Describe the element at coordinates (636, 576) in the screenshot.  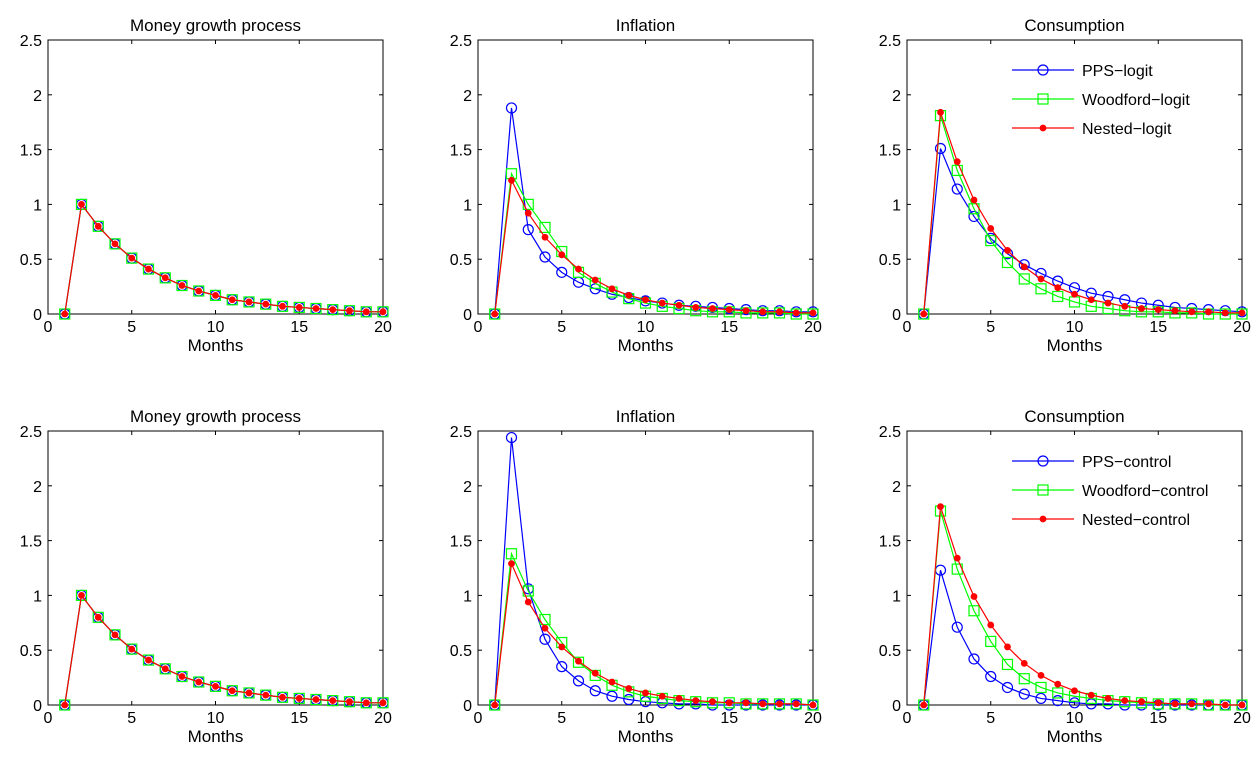
I see `subplot-5: Inflation 0 5 10 15 20 0 0.5 1 1.5 2 2.5 Months` at that location.